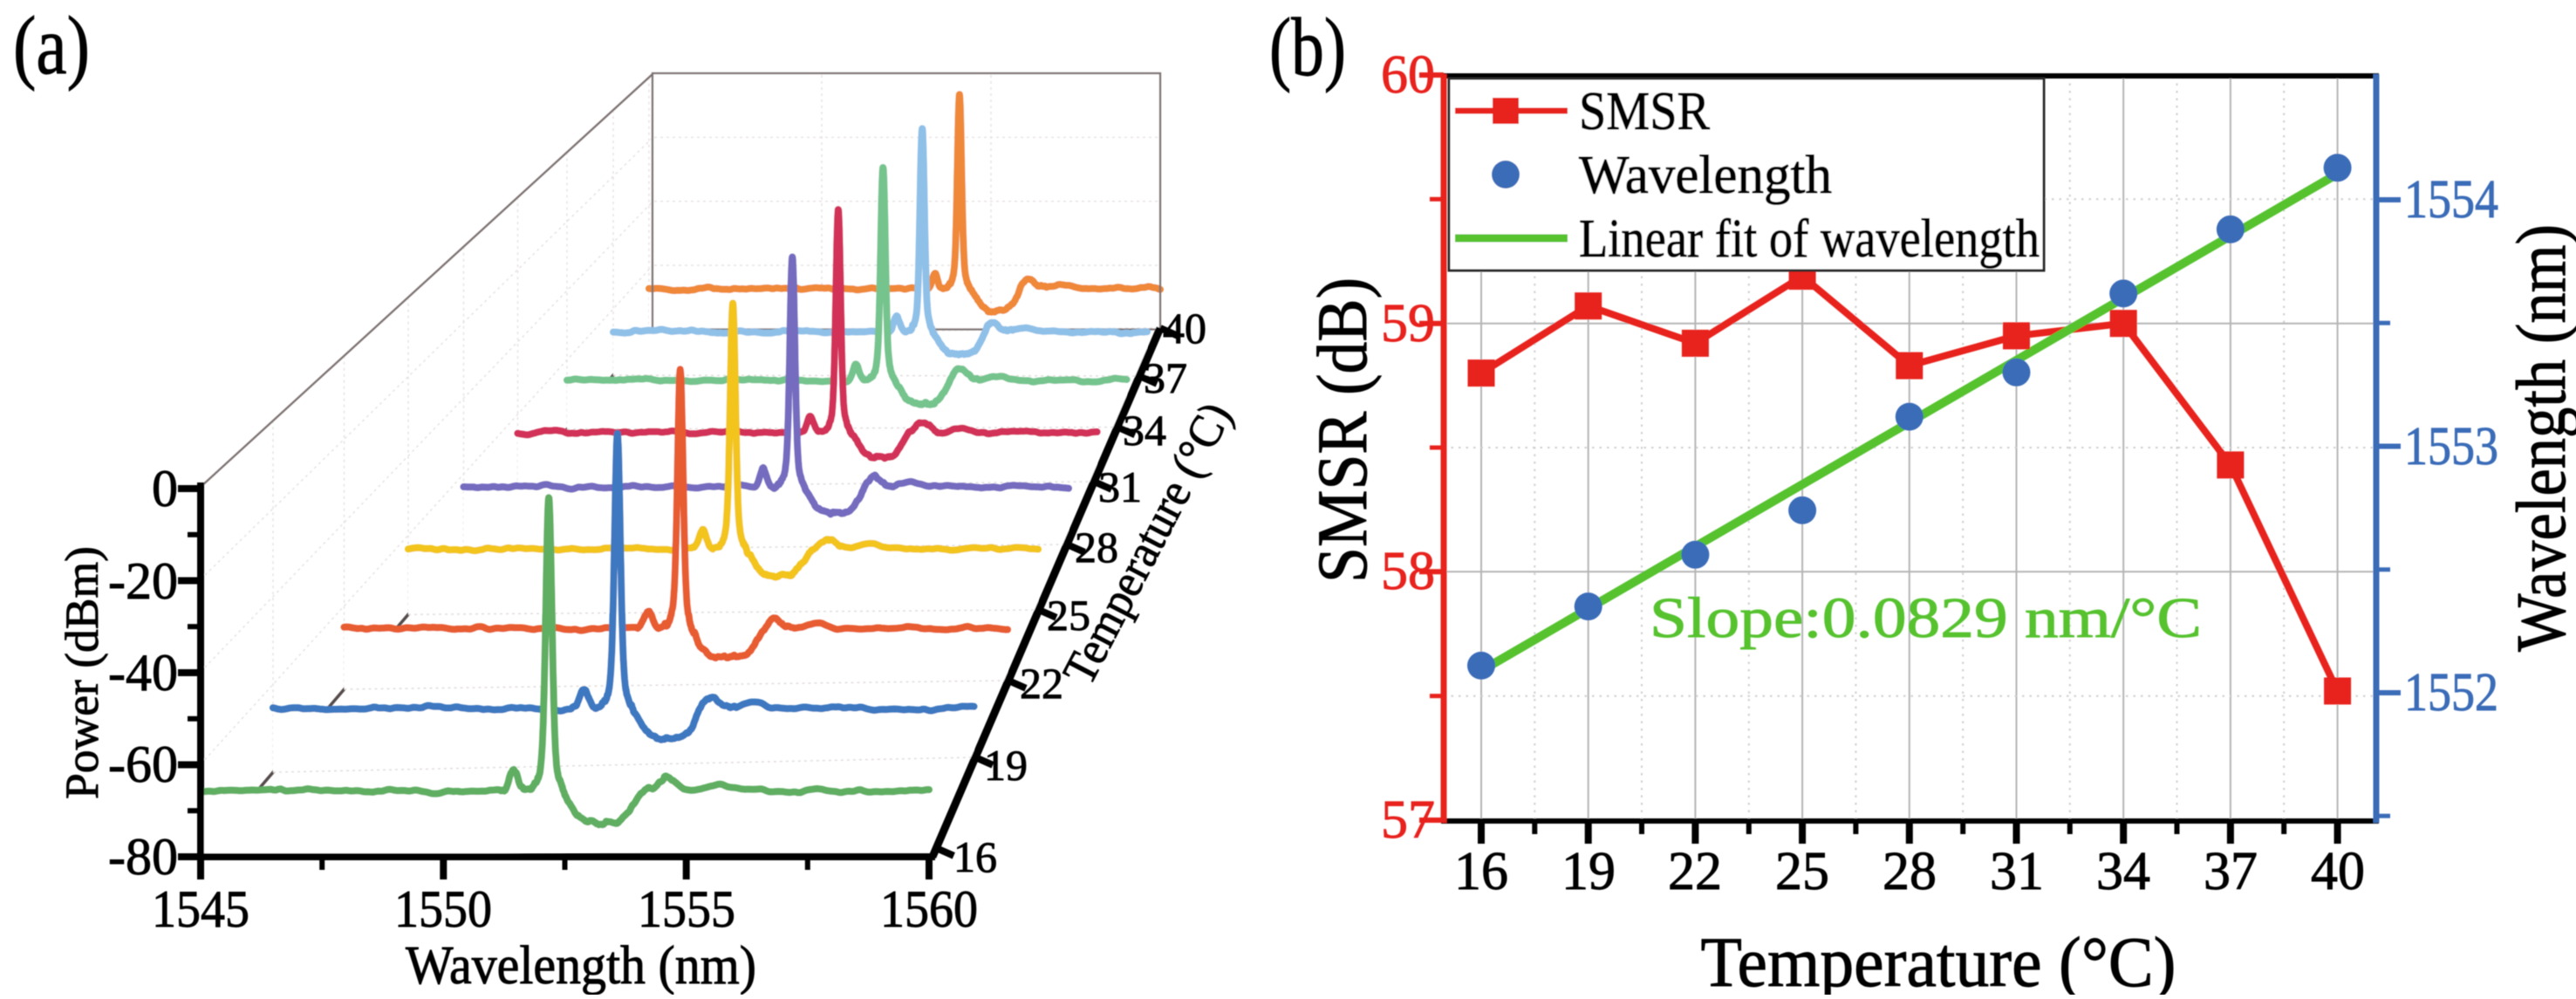 Image resolution: width=2576 pixels, height=999 pixels. I want to click on svg-text: -20, so click(143, 581).